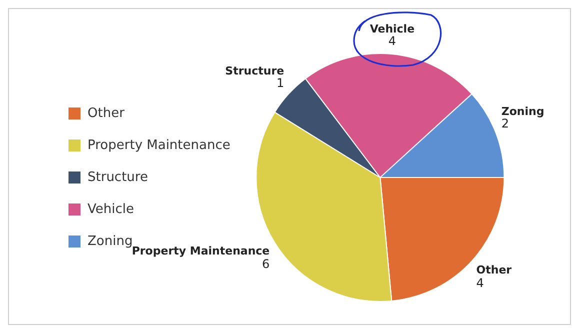 This screenshot has height=331, width=577. What do you see at coordinates (254, 71) in the screenshot?
I see `slice-label: Structure` at bounding box center [254, 71].